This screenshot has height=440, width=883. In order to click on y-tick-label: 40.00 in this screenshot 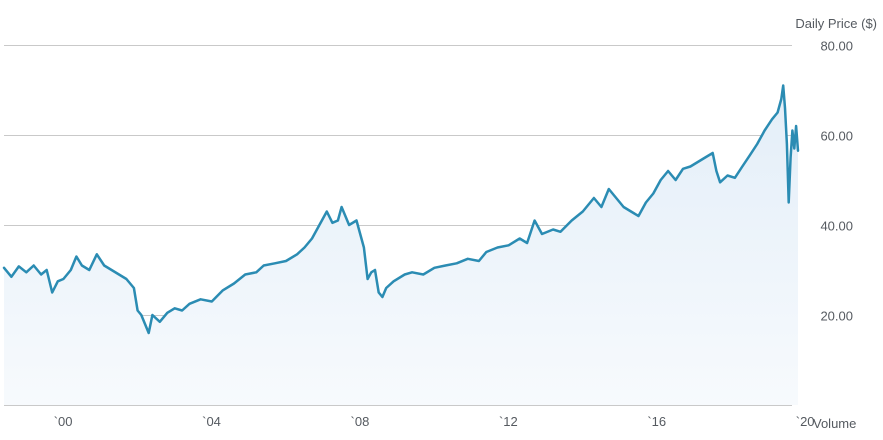, I will do `click(836, 226)`.